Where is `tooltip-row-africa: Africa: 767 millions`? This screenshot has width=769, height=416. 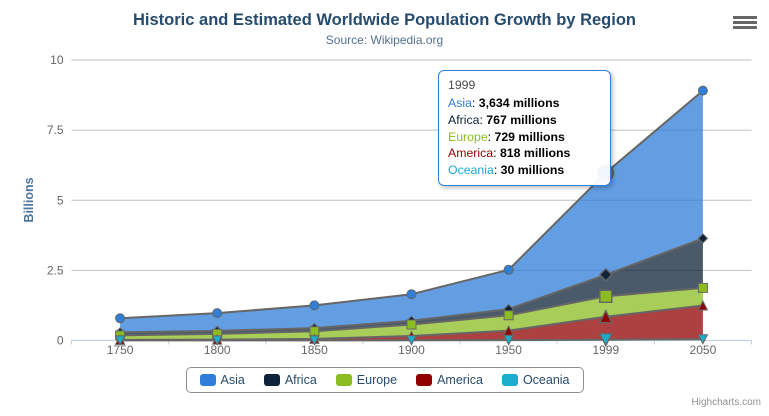
tooltip-row-africa: Africa: 767 millions is located at coordinates (502, 119).